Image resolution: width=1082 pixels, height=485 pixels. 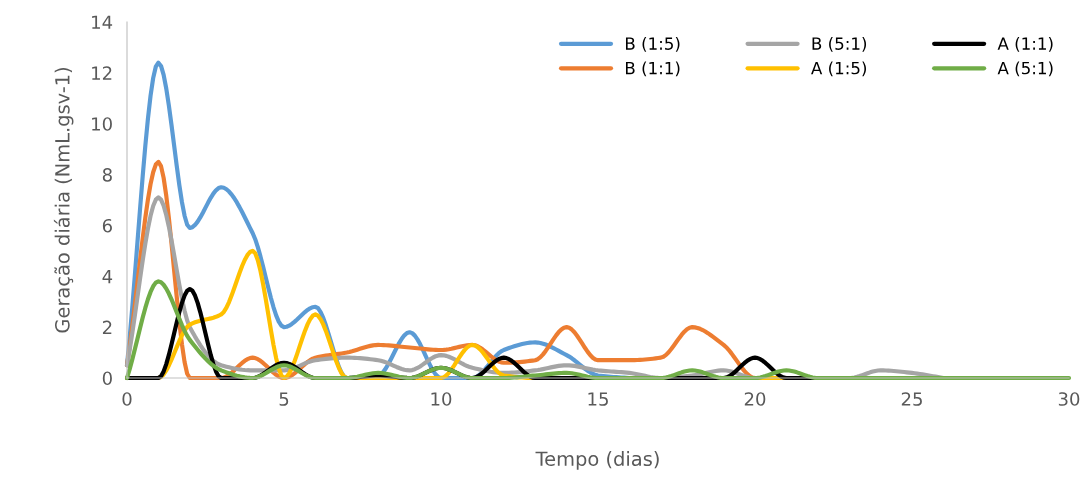 What do you see at coordinates (1025, 44) in the screenshot?
I see `legend-label: A (1:1)` at bounding box center [1025, 44].